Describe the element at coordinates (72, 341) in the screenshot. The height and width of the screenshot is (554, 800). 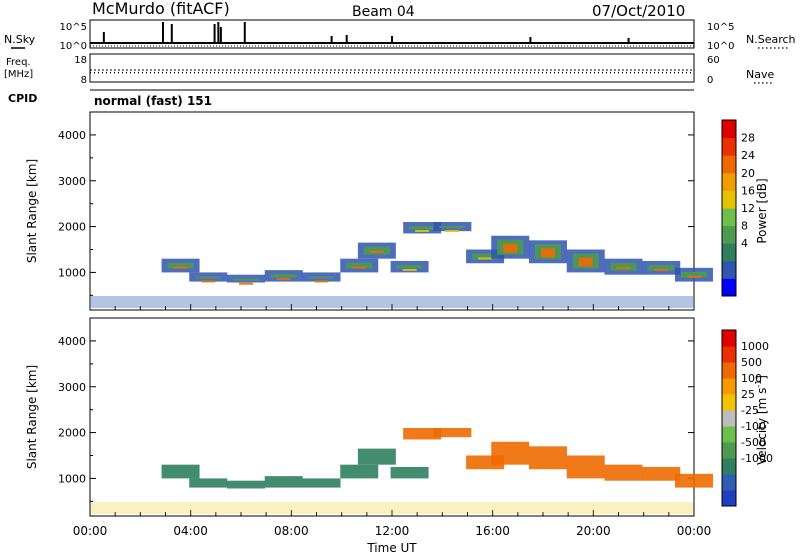
I see `velocity-ytick-label: 4000` at that location.